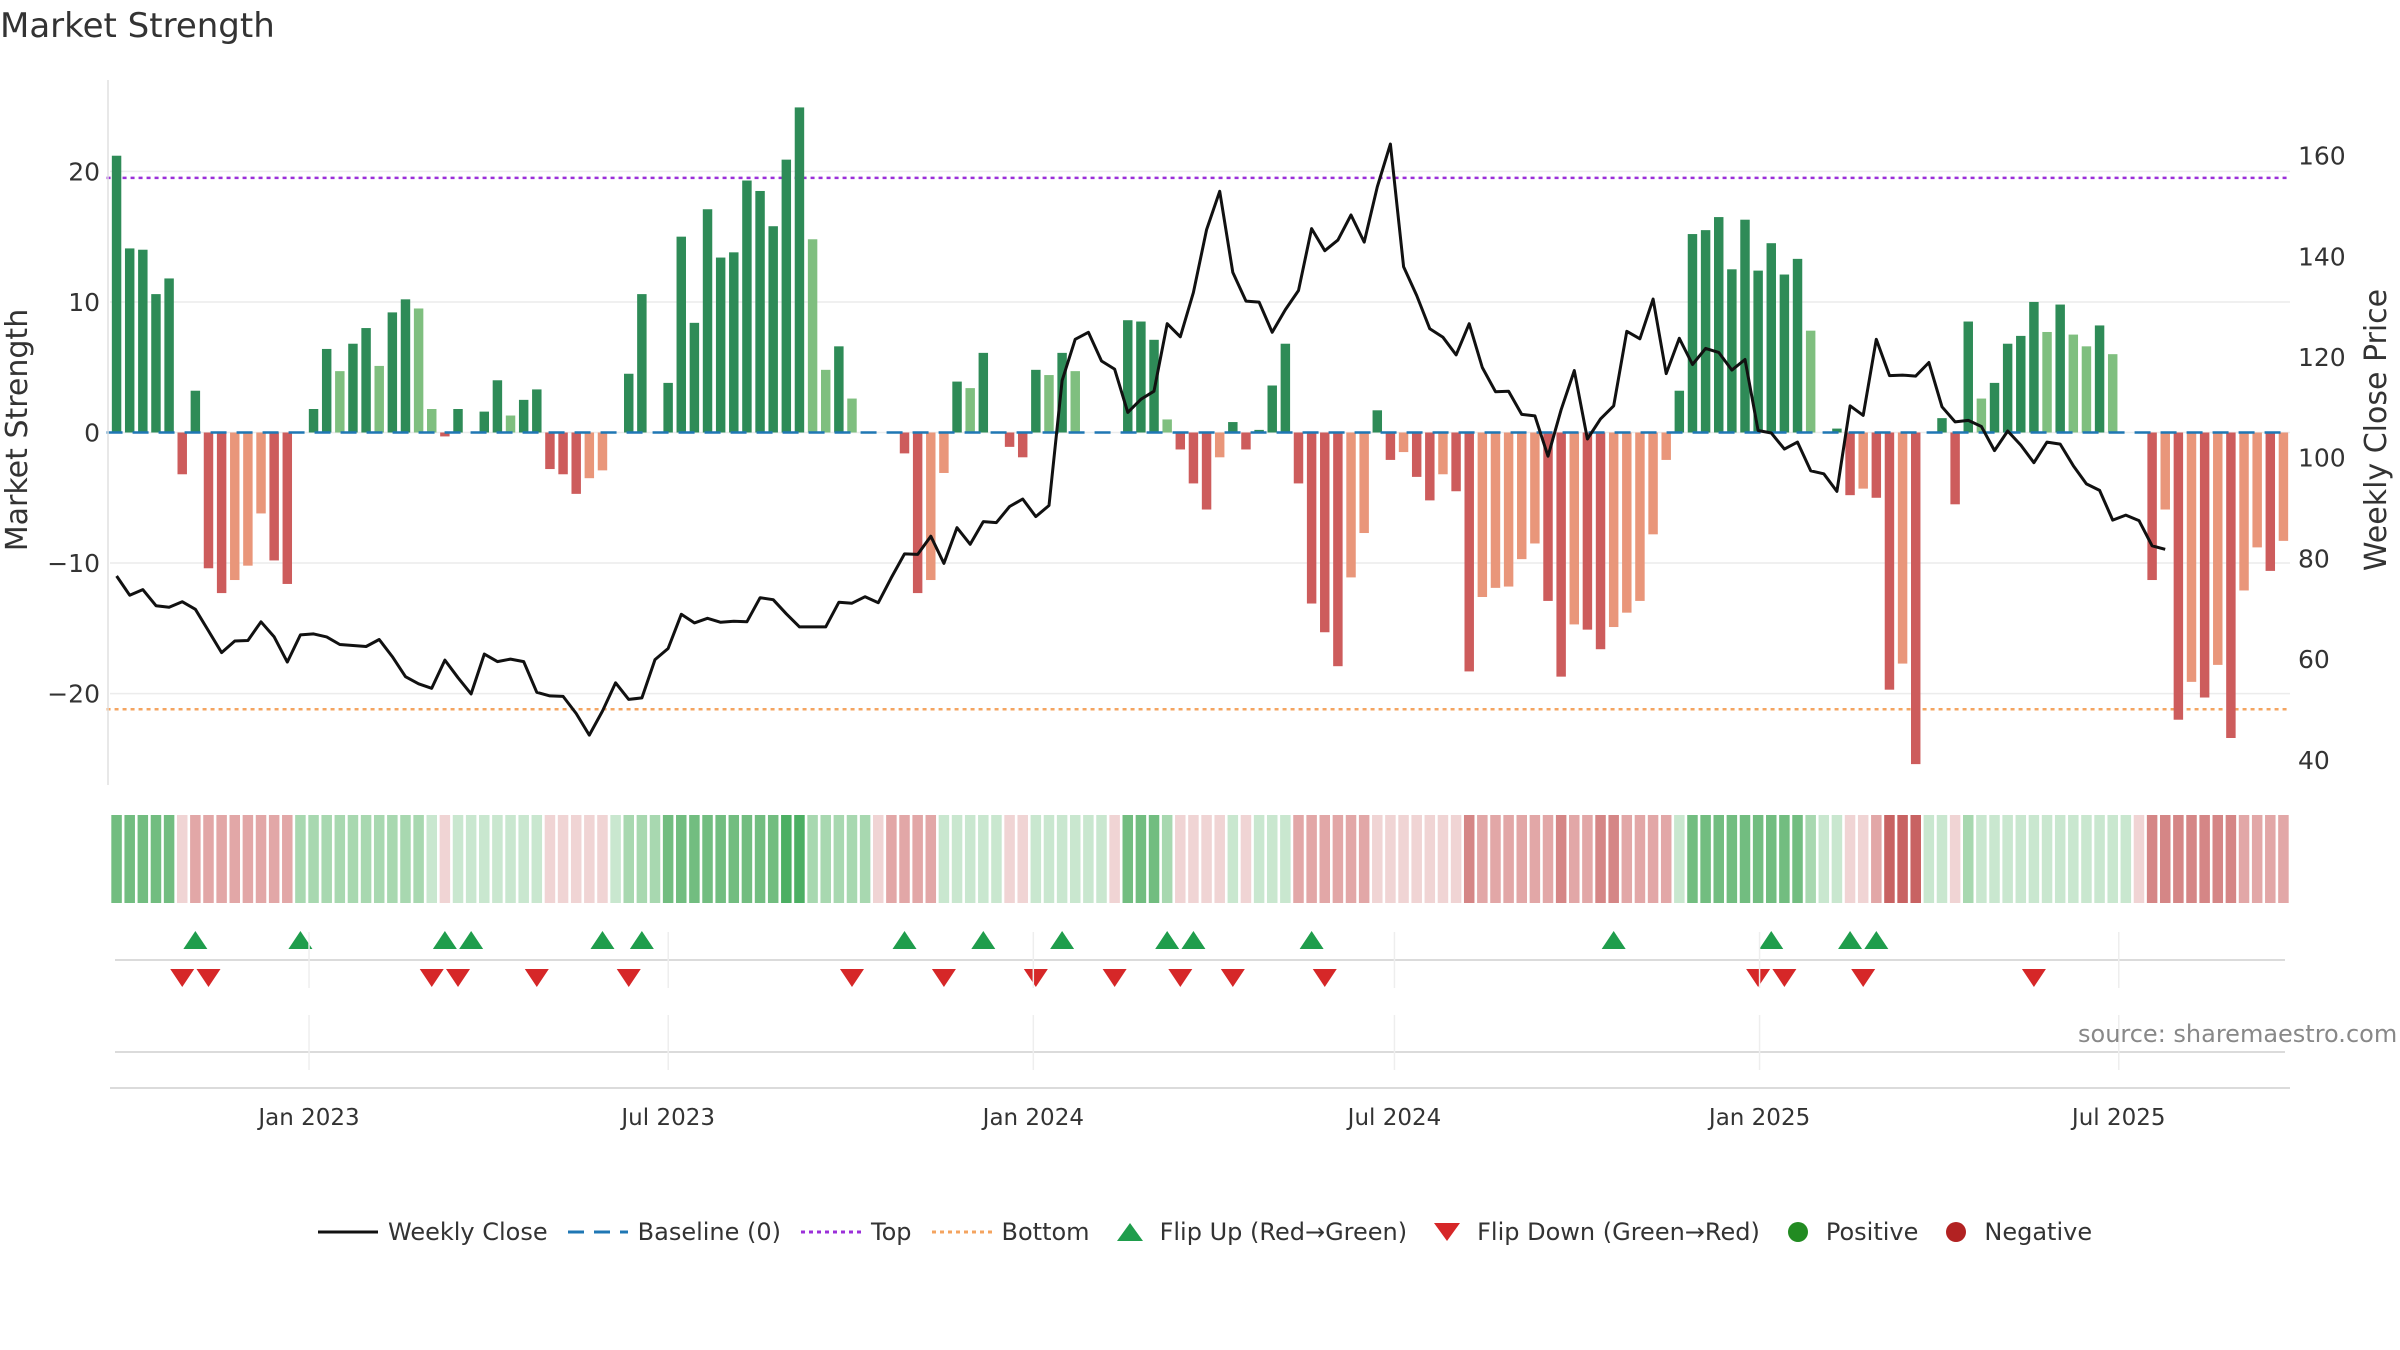  What do you see at coordinates (348, 1232) in the screenshot?
I see `legend-line-icon` at bounding box center [348, 1232].